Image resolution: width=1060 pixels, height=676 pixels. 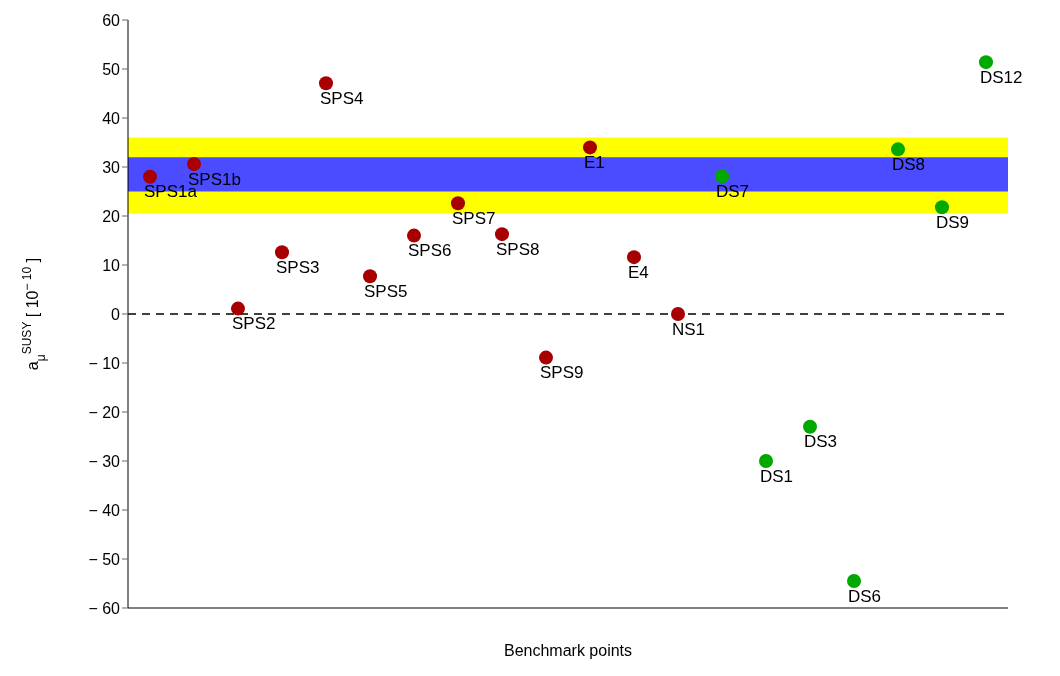 I want to click on data-label: SPS6, so click(x=430, y=251).